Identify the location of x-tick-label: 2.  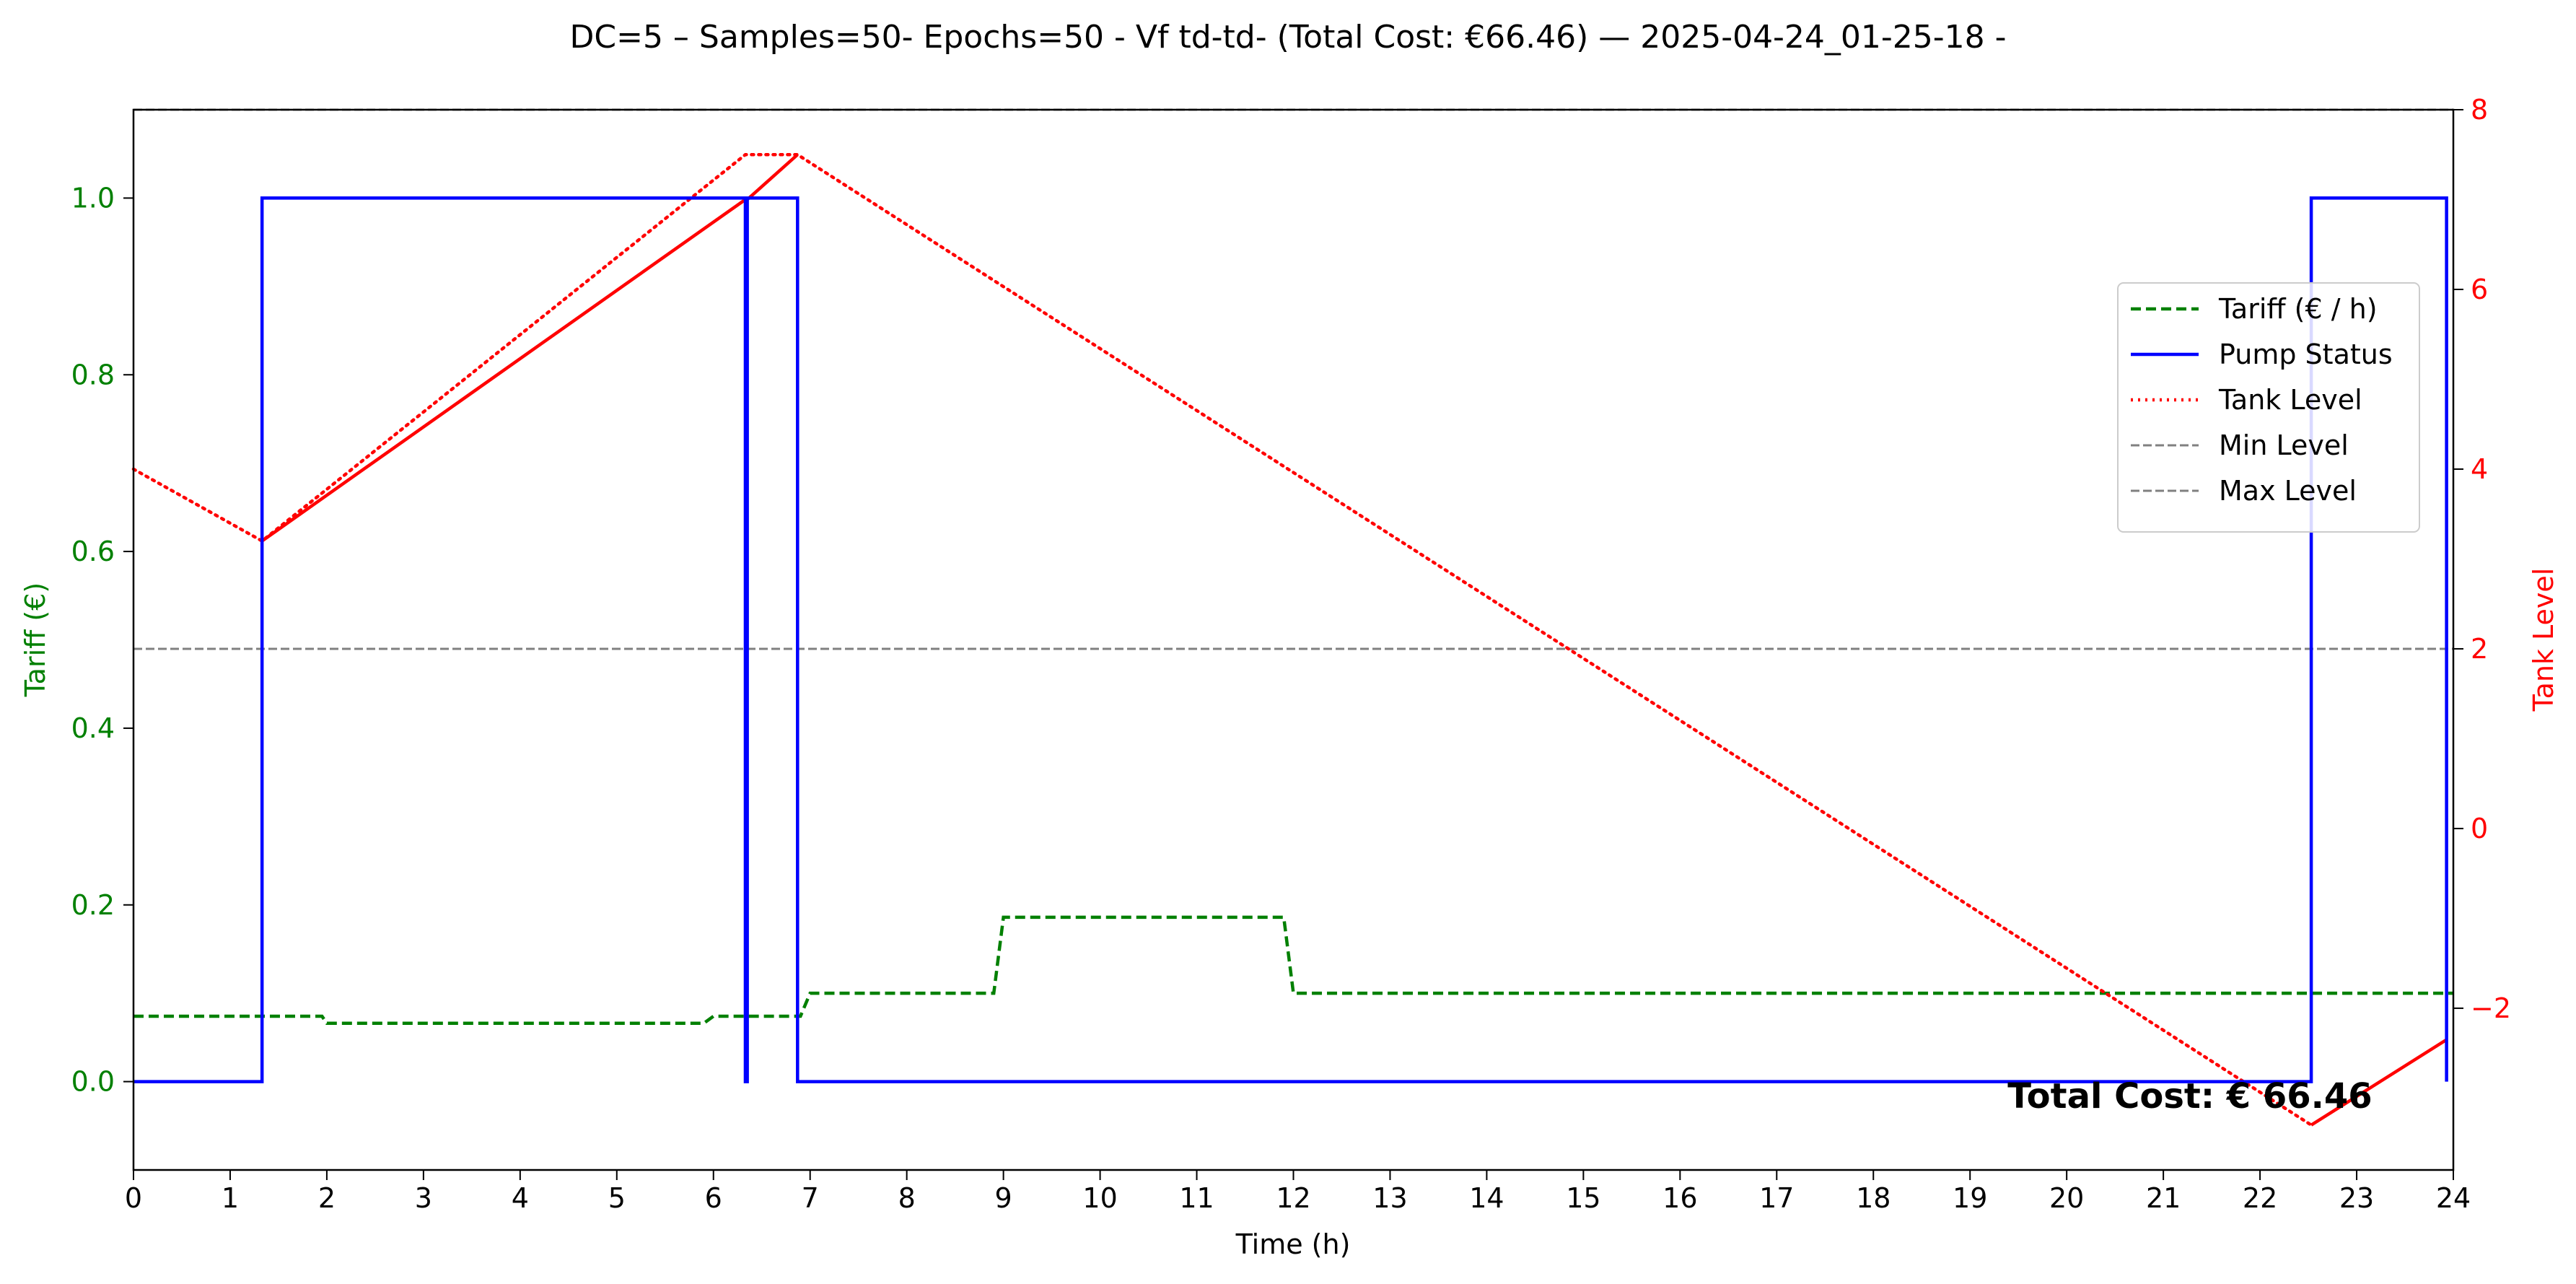
(327, 1198).